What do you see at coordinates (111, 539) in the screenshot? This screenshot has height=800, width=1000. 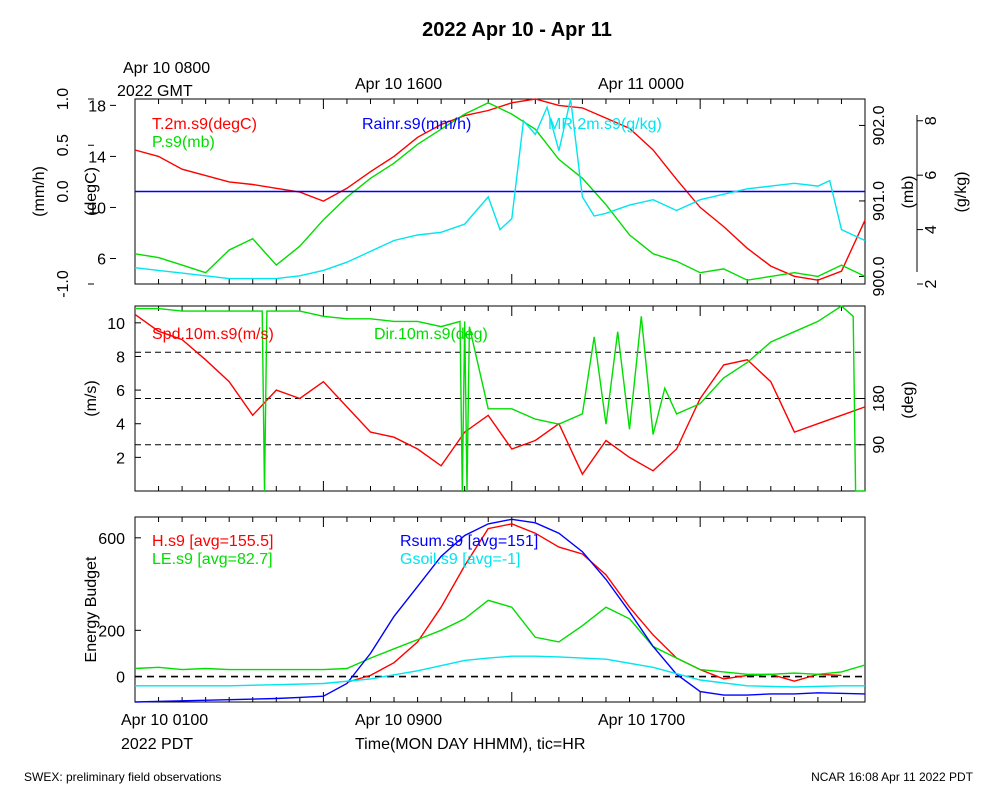 I see `y-tick-label: 600` at bounding box center [111, 539].